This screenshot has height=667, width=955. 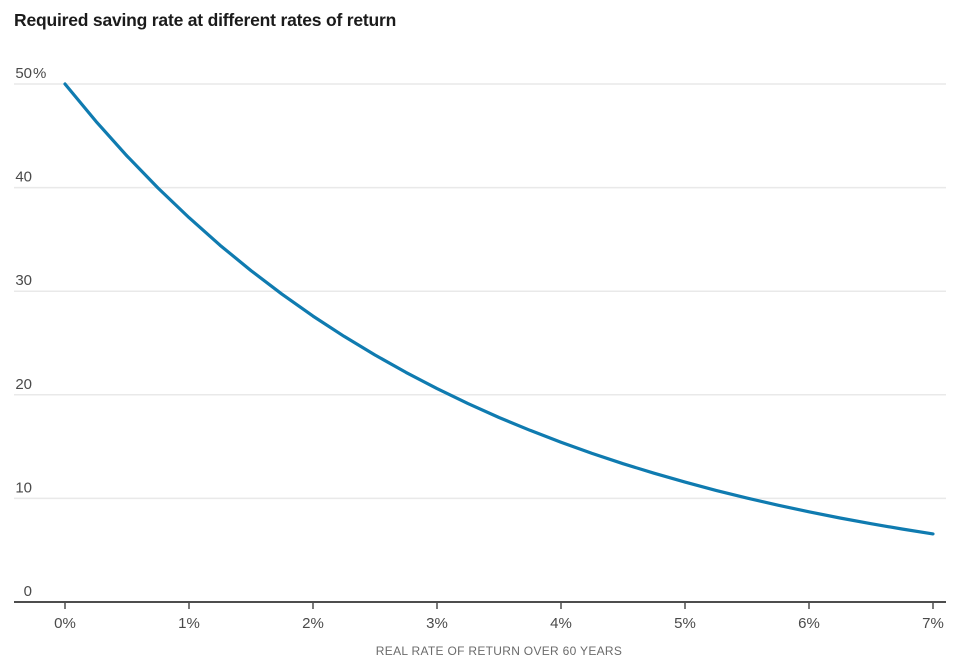 What do you see at coordinates (933, 623) in the screenshot?
I see `x-tick-label: 7%` at bounding box center [933, 623].